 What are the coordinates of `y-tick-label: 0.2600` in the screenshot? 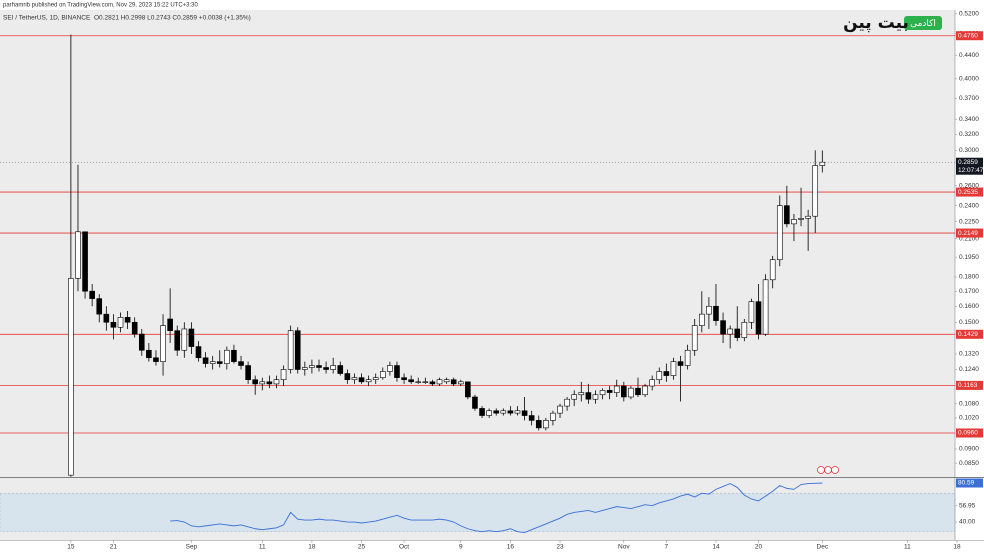 It's located at (969, 185).